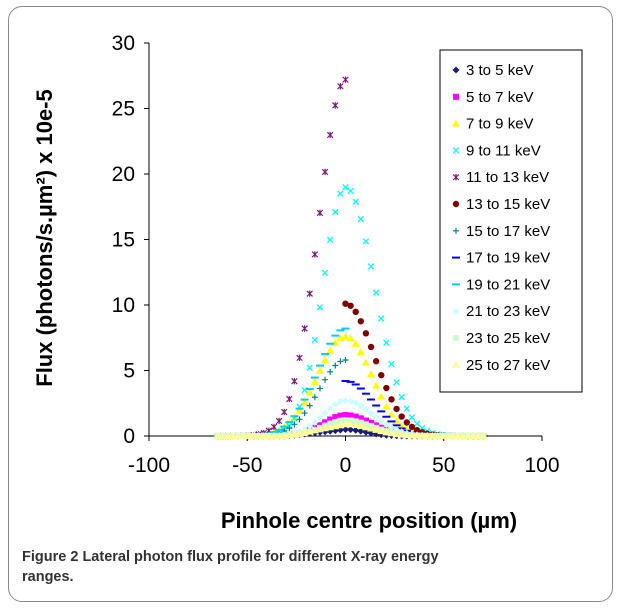 The image size is (625, 610). Describe the element at coordinates (346, 465) in the screenshot. I see `x-tick-label: 0` at that location.